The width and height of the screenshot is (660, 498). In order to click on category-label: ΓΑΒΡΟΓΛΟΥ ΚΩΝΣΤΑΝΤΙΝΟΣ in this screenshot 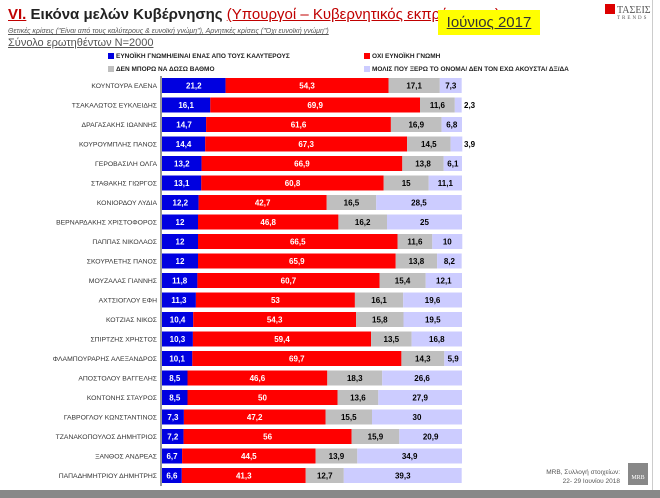, I will do `click(110, 418)`.